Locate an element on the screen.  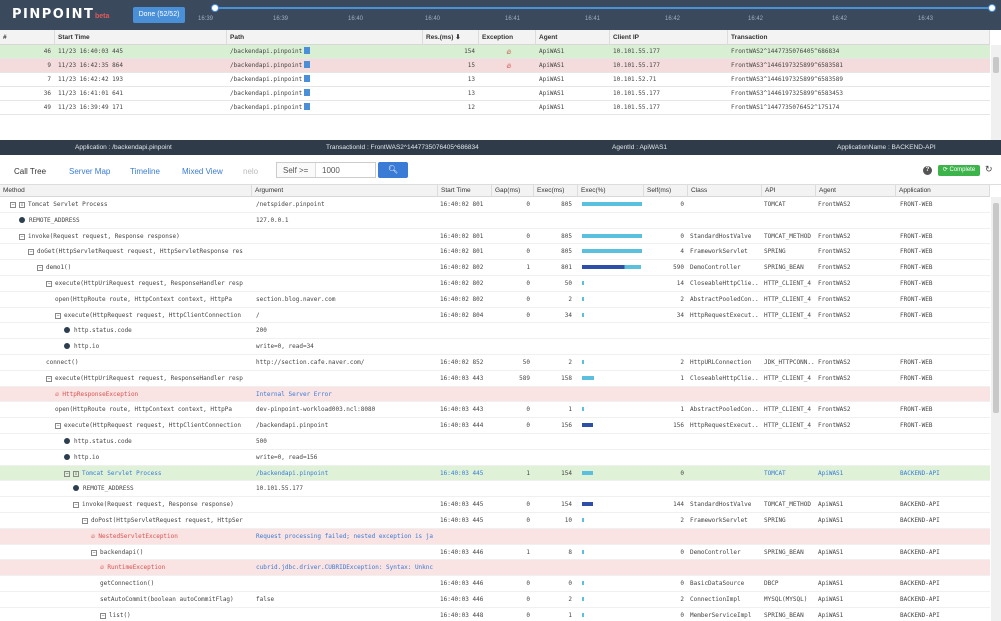
pinpoint-logo: PINPOINT is located at coordinates (53, 14).